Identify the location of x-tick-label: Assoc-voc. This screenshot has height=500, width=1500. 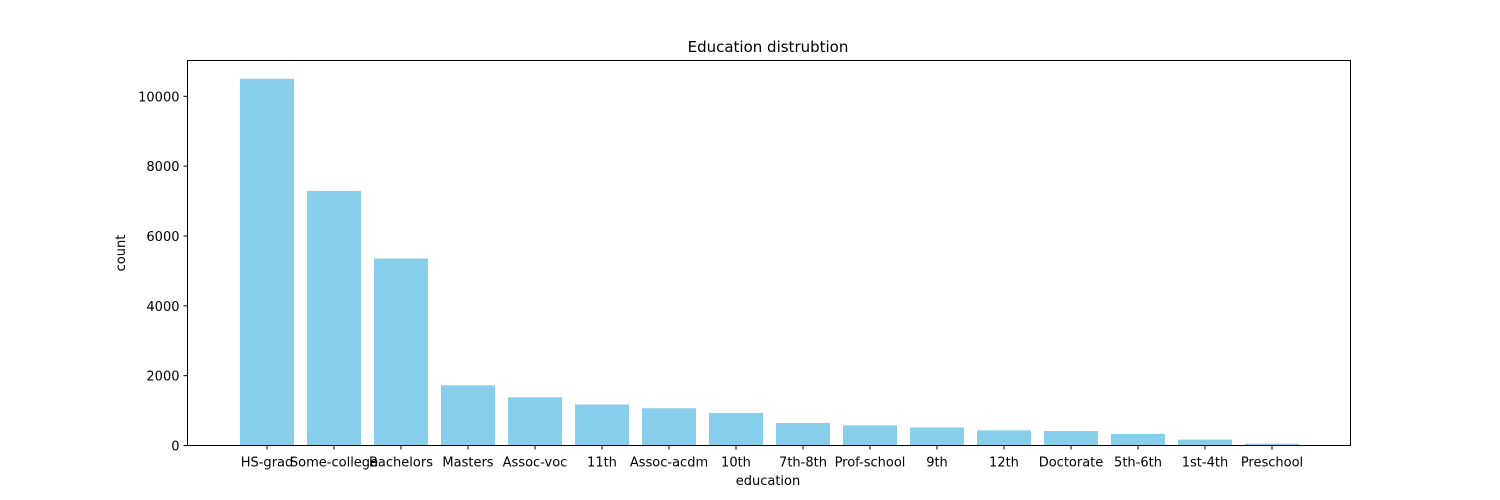
(535, 463).